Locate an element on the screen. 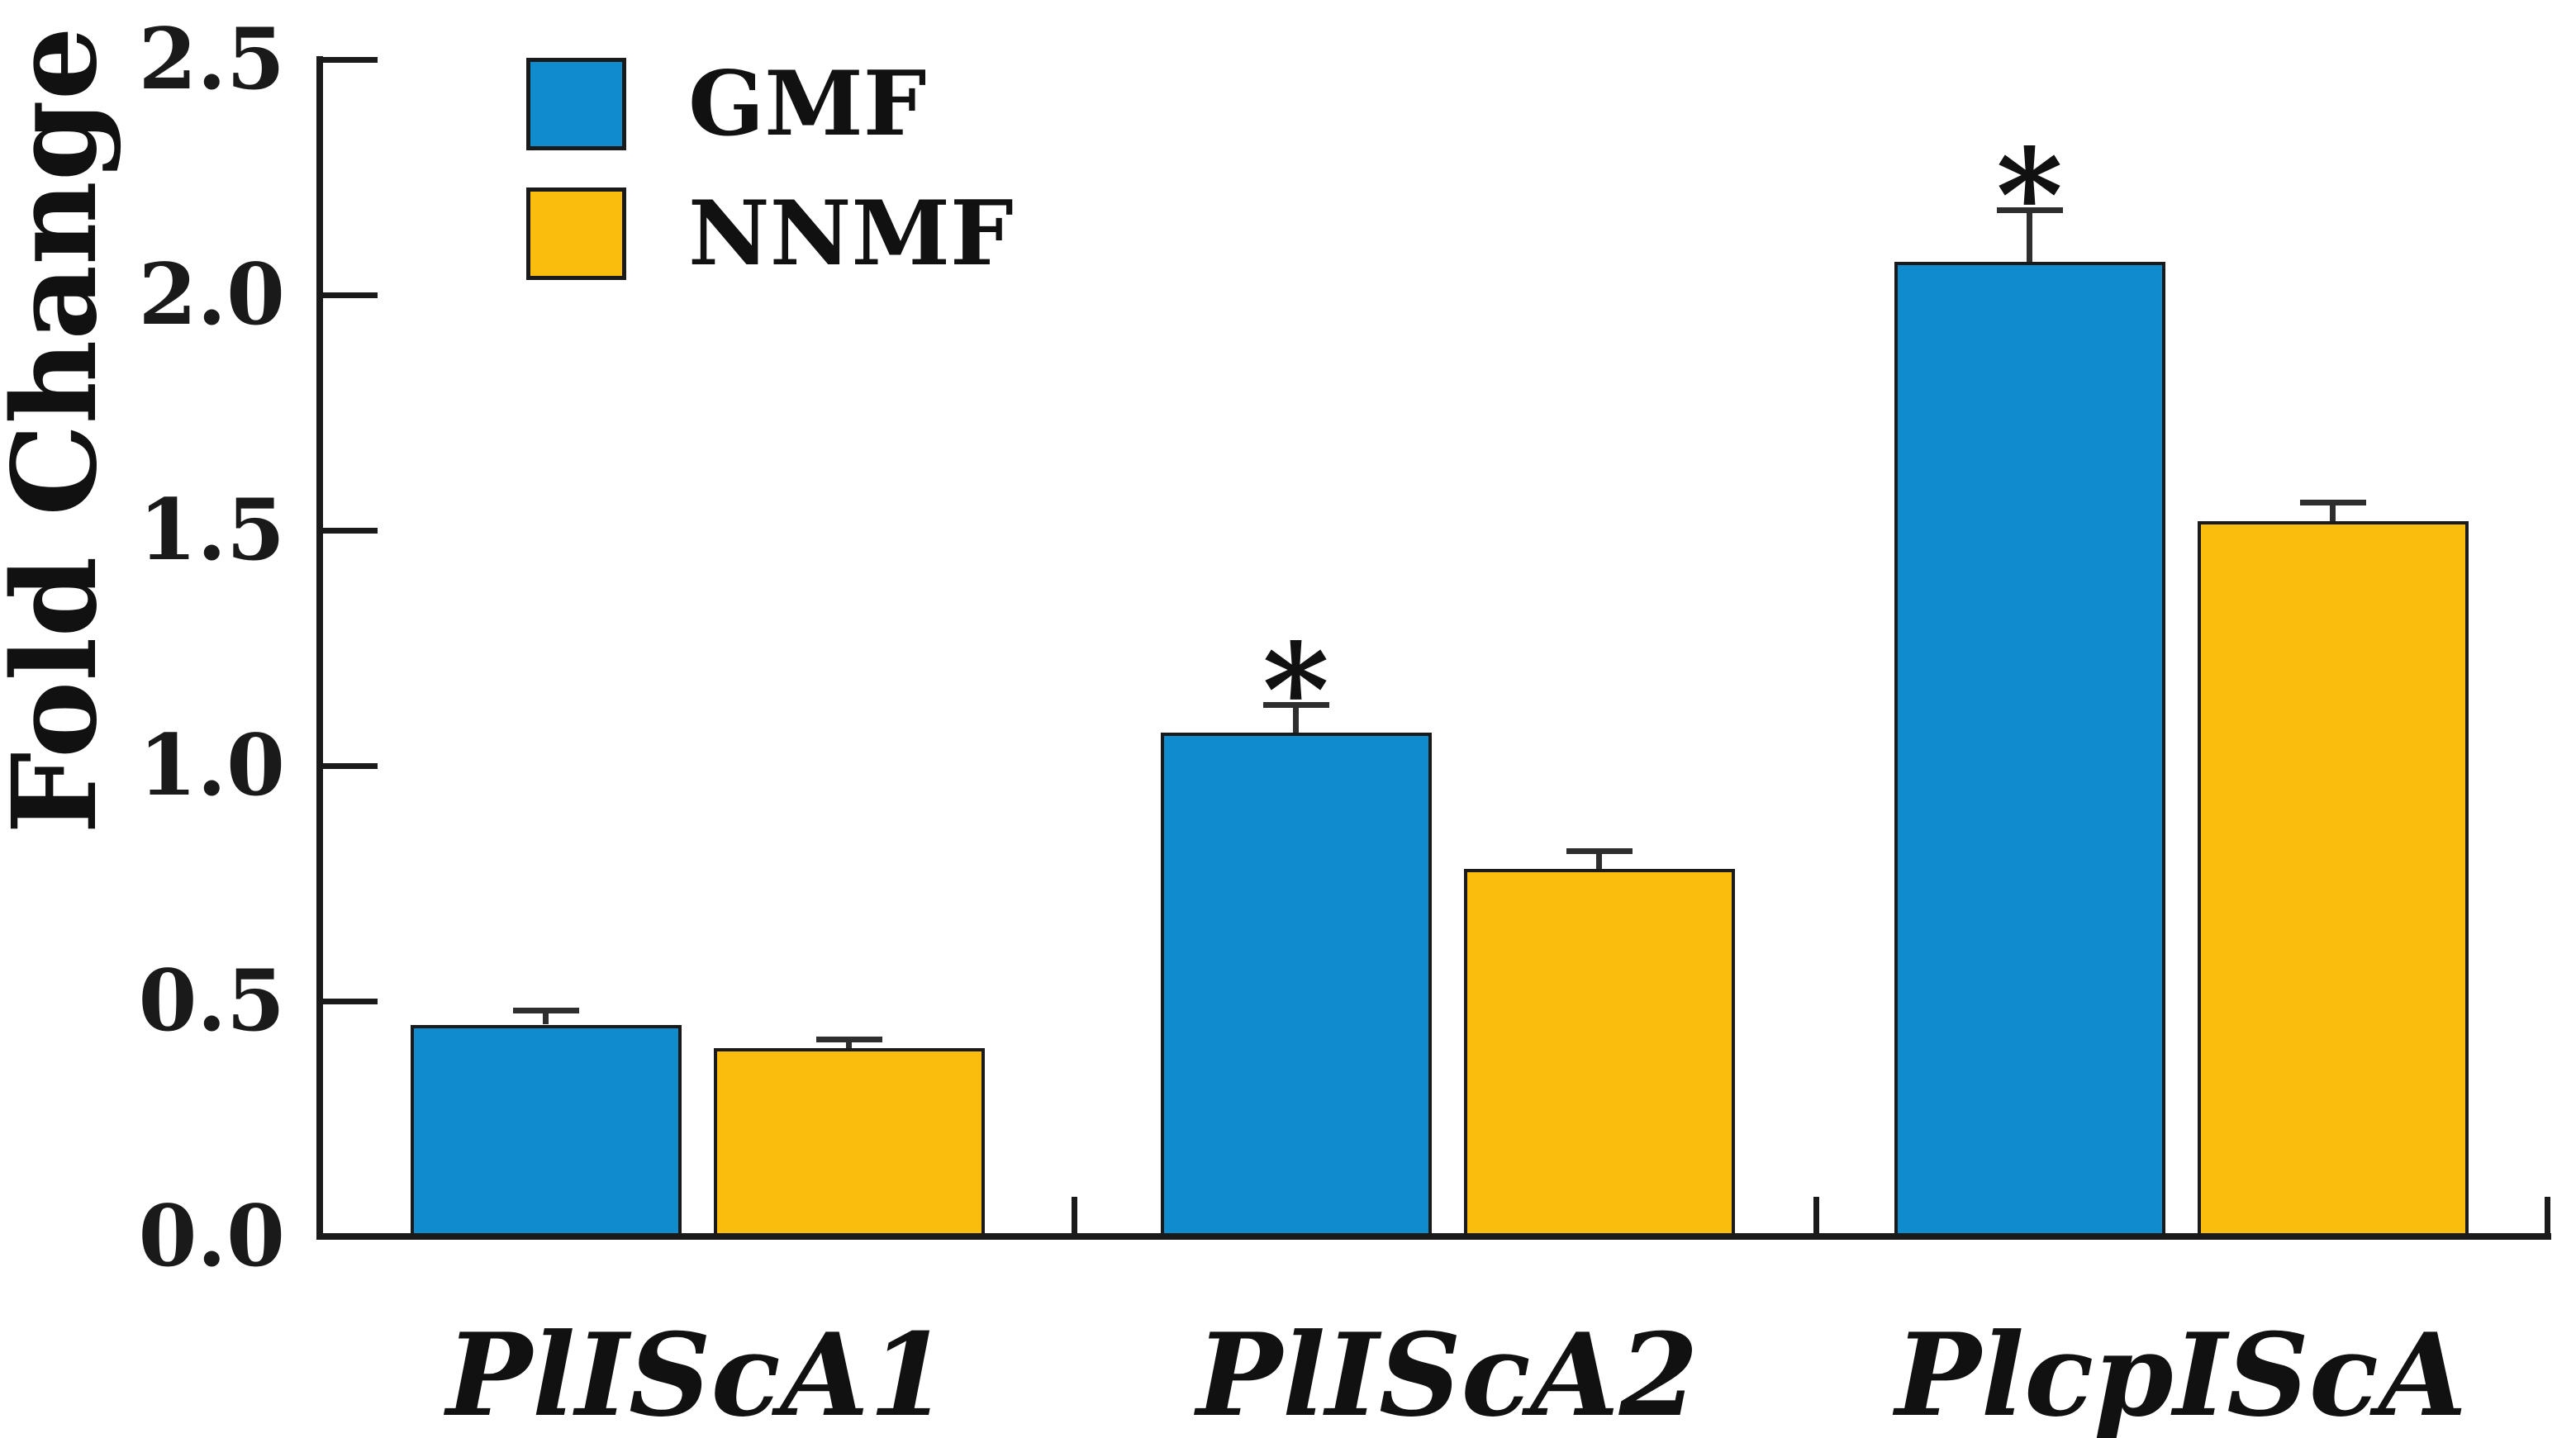 The height and width of the screenshot is (1438, 2576). legend-label-nnmf: NNMF is located at coordinates (851, 234).